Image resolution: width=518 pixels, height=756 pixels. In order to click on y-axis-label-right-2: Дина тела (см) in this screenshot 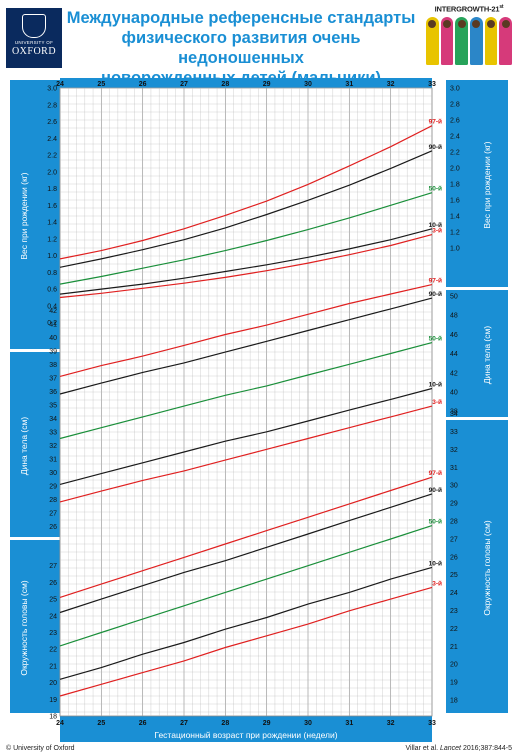, I will do `click(487, 355)`.